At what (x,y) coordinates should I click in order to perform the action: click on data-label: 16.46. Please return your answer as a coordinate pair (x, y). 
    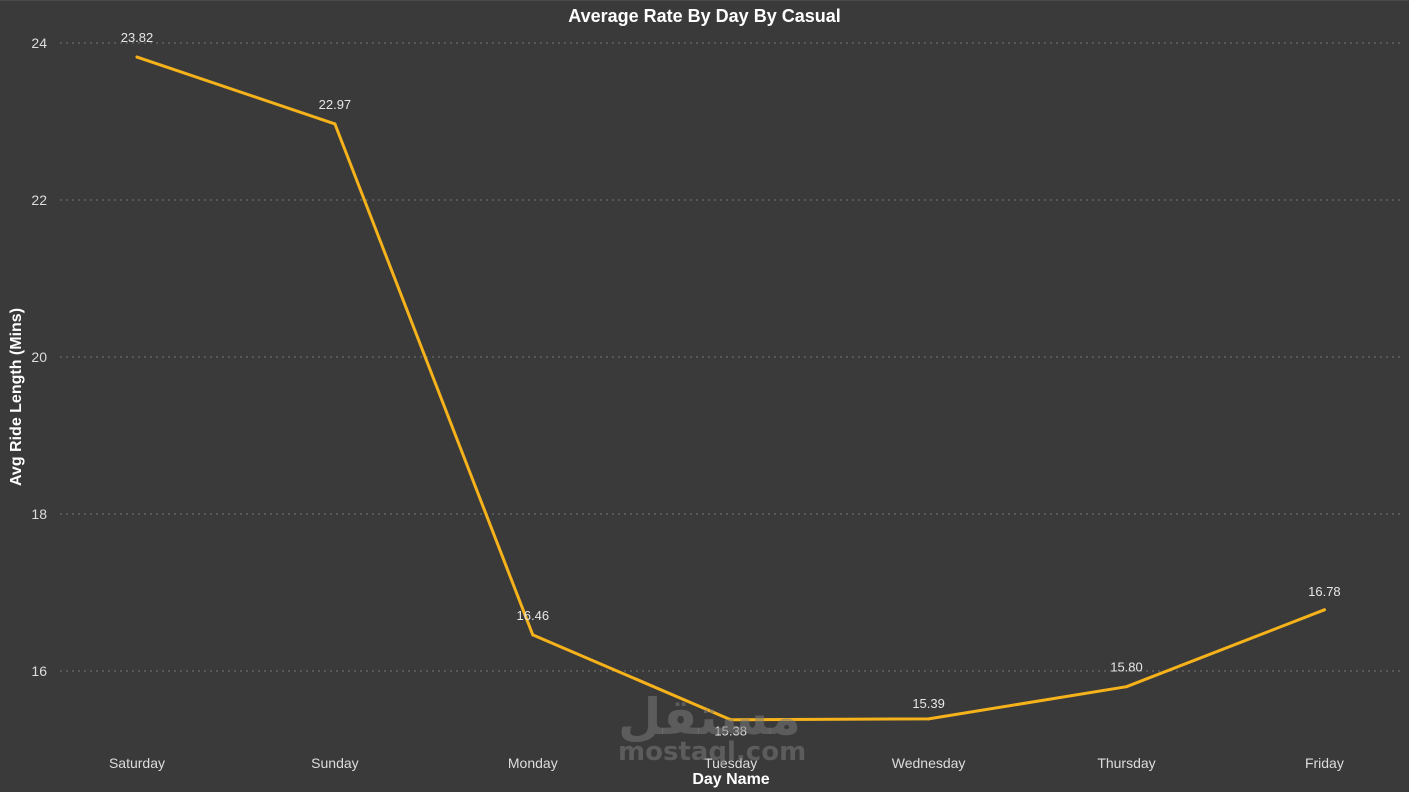
    Looking at the image, I should click on (533, 615).